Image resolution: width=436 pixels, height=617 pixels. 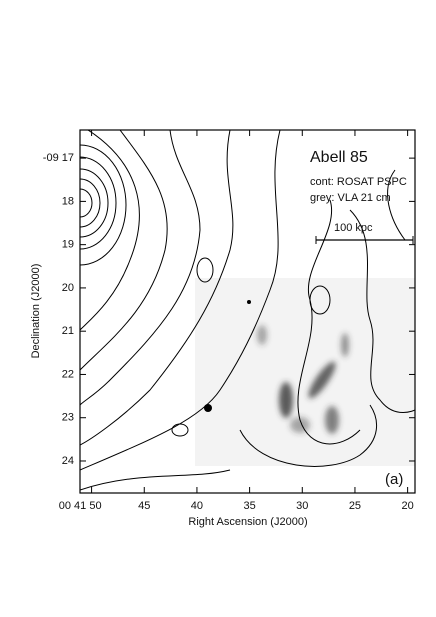 I want to click on x-tick-label: 20, so click(x=408, y=506).